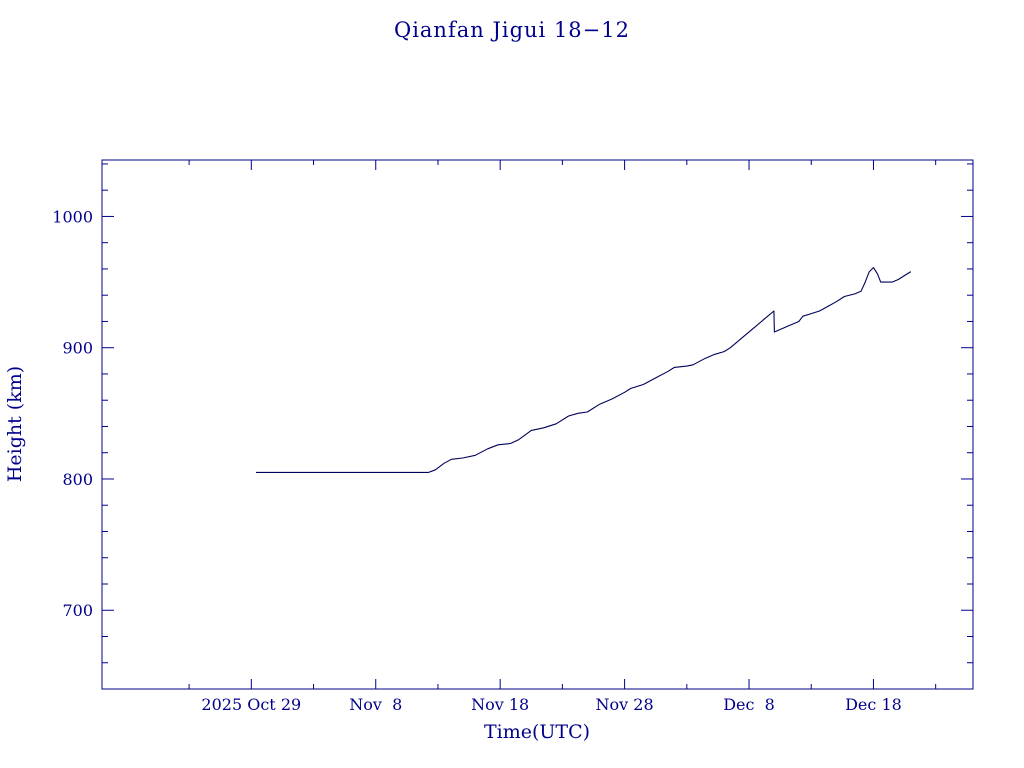 This screenshot has width=1024, height=768. I want to click on y-tick-label: 900, so click(77, 348).